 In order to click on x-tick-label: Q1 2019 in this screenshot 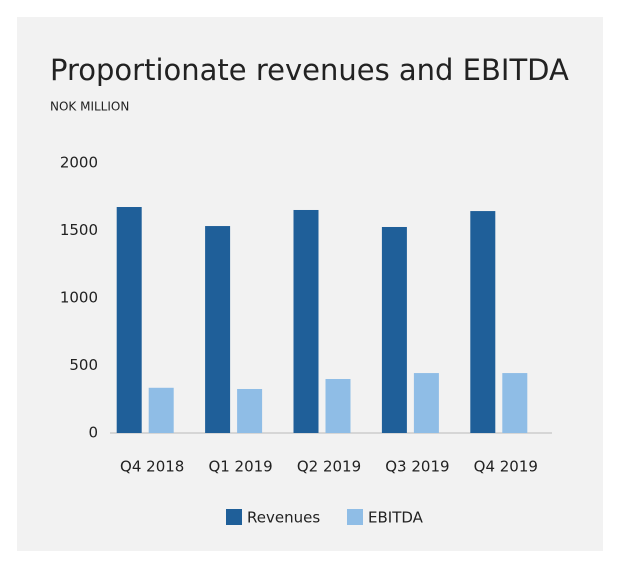, I will do `click(240, 467)`.